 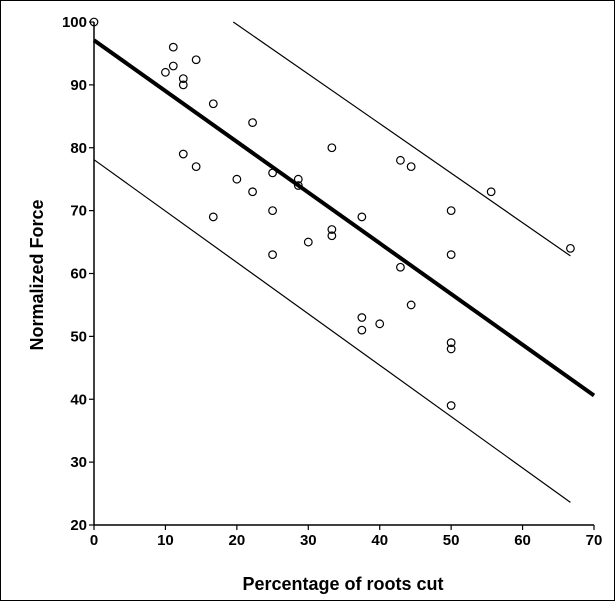 I want to click on x-tick-label: 10, so click(x=165, y=540).